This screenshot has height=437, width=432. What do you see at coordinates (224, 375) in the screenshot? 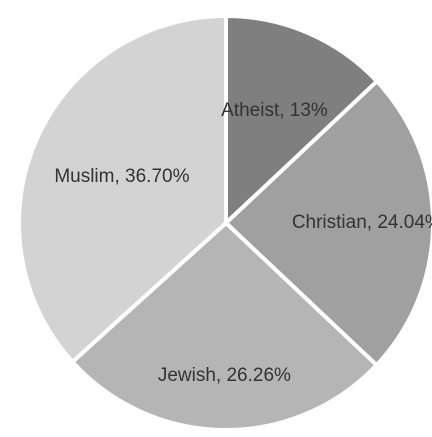
I see `data-label-jewish: Jewish, 26.26%` at bounding box center [224, 375].